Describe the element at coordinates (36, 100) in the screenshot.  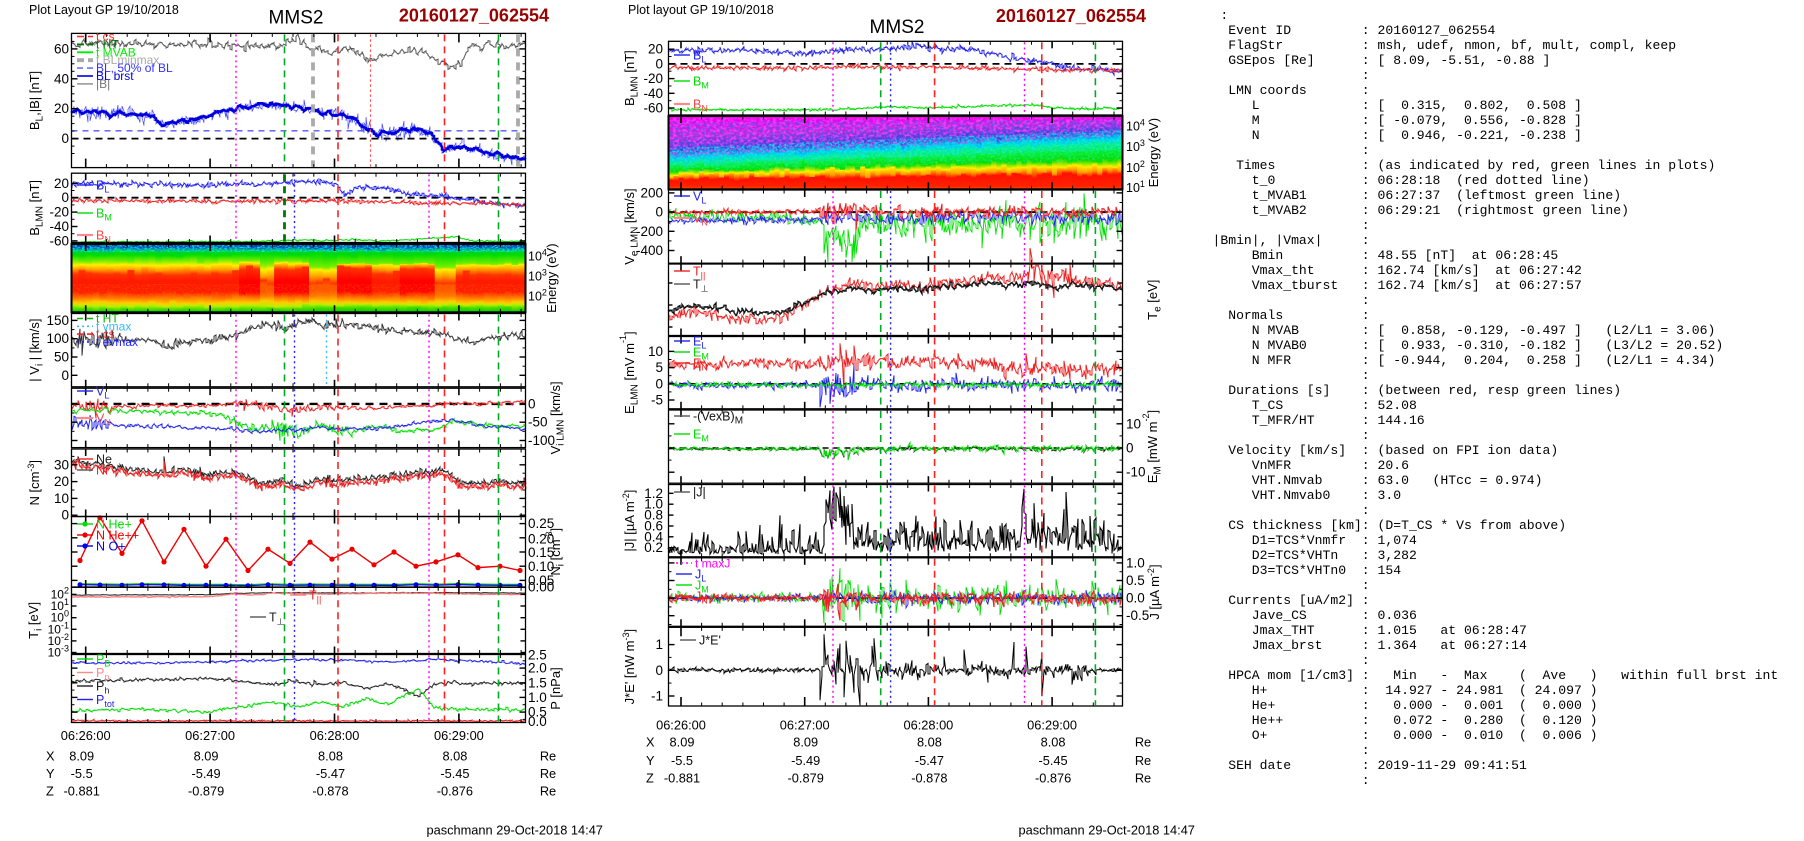
I see `svg-text: BL,|B| [nT]` at that location.